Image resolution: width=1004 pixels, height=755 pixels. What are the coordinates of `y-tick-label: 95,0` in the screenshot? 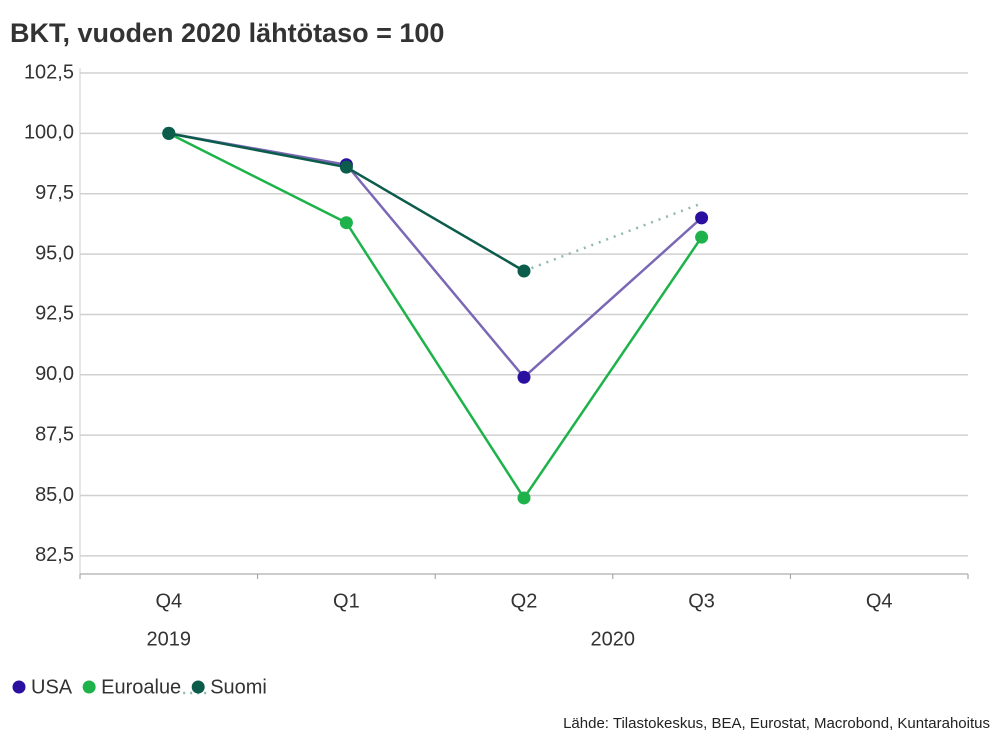 It's located at (54, 253).